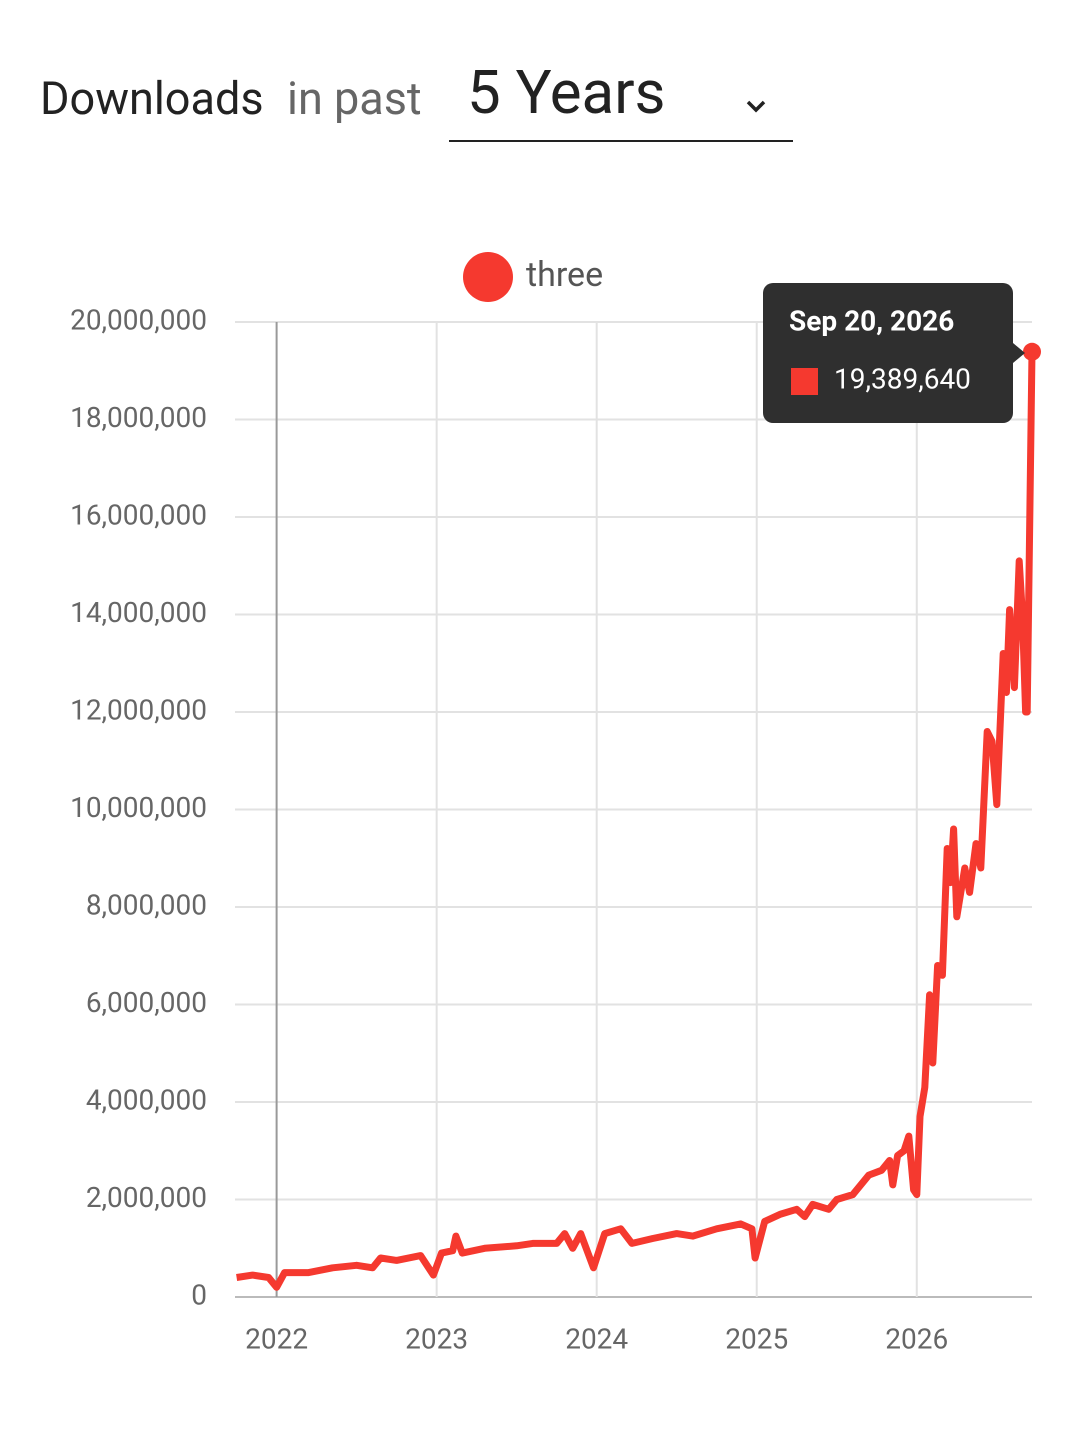 The image size is (1080, 1439). Describe the element at coordinates (138, 417) in the screenshot. I see `y-tick-label: 18,000,000` at that location.